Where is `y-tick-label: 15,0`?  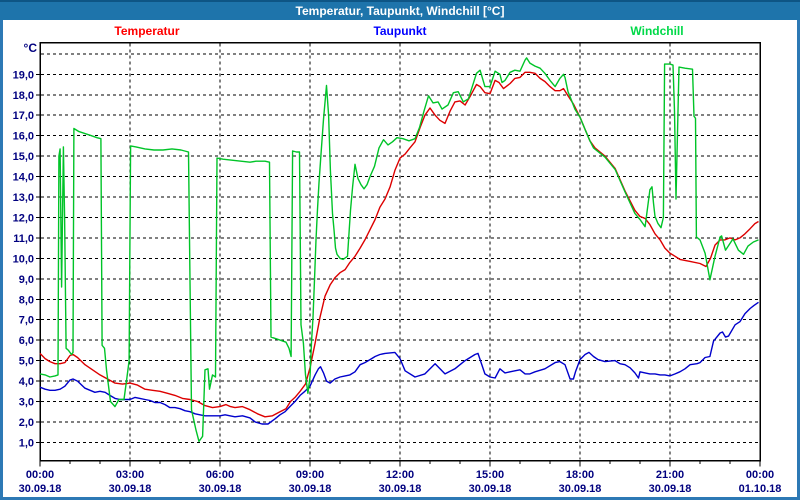 y-tick-label: 15,0 is located at coordinates (23, 157).